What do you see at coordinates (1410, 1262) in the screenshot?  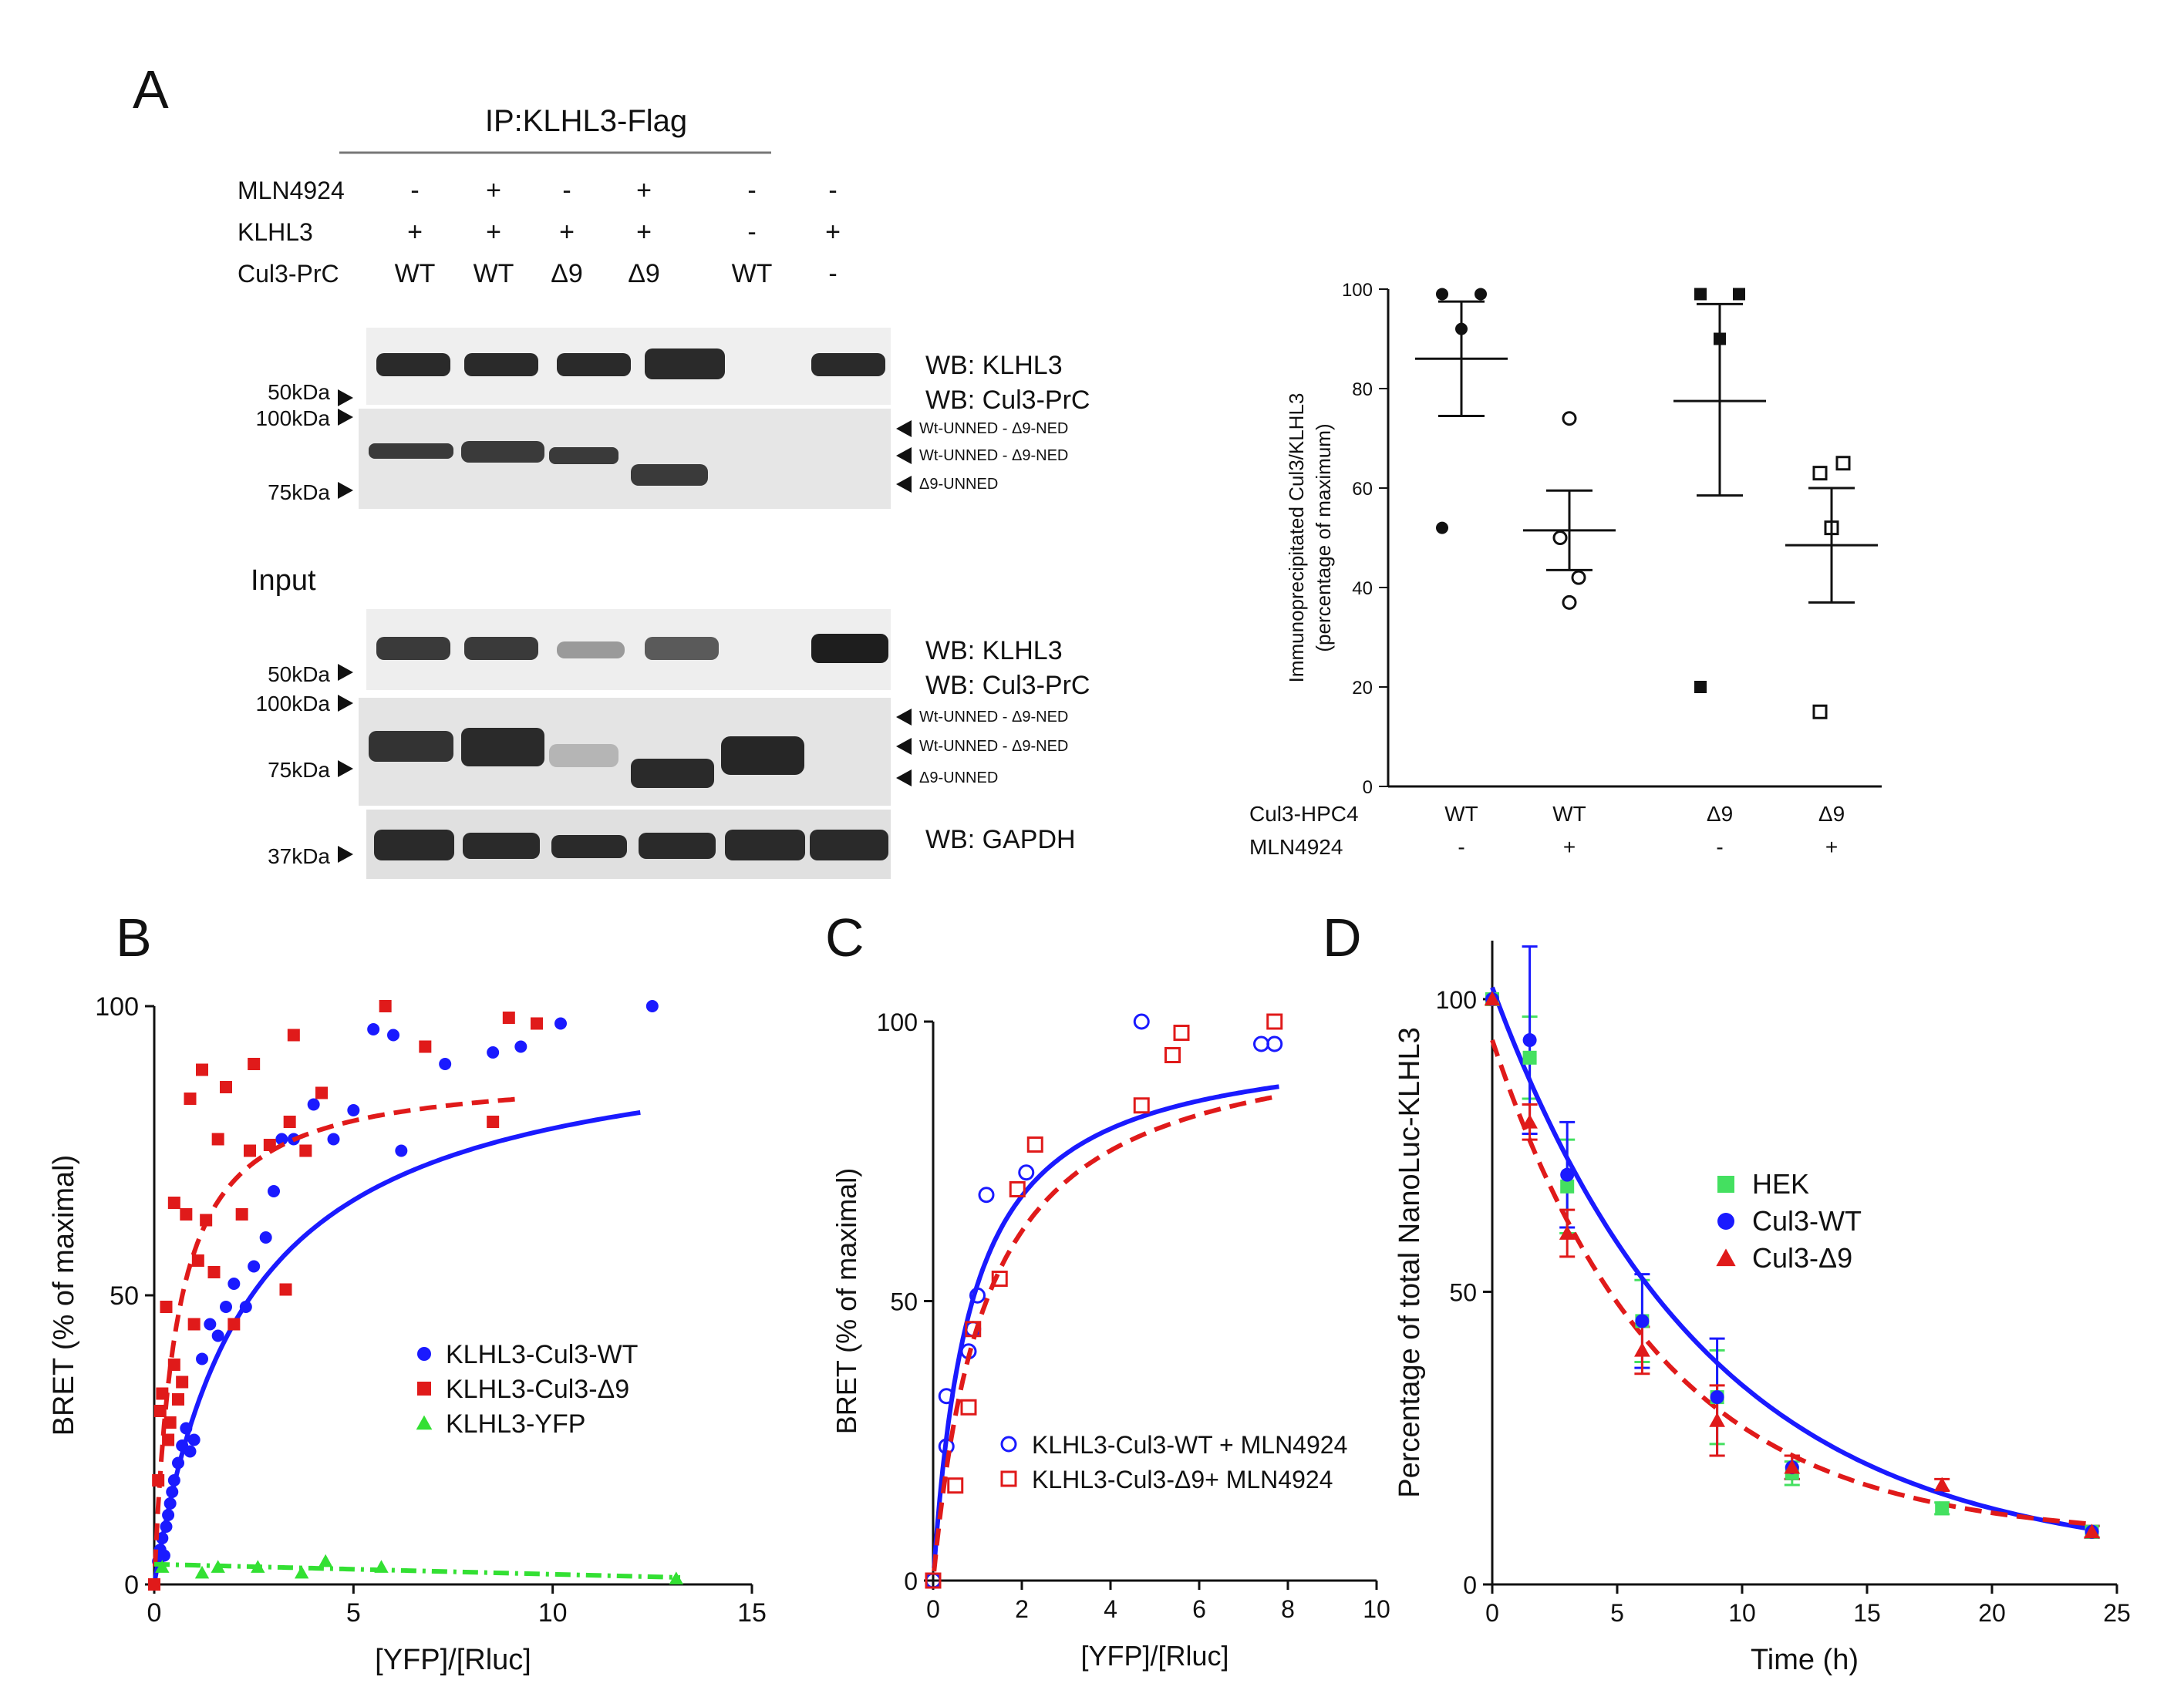 I see `y-axis-label: Percentage of total NanoLuc-KLHL3` at bounding box center [1410, 1262].